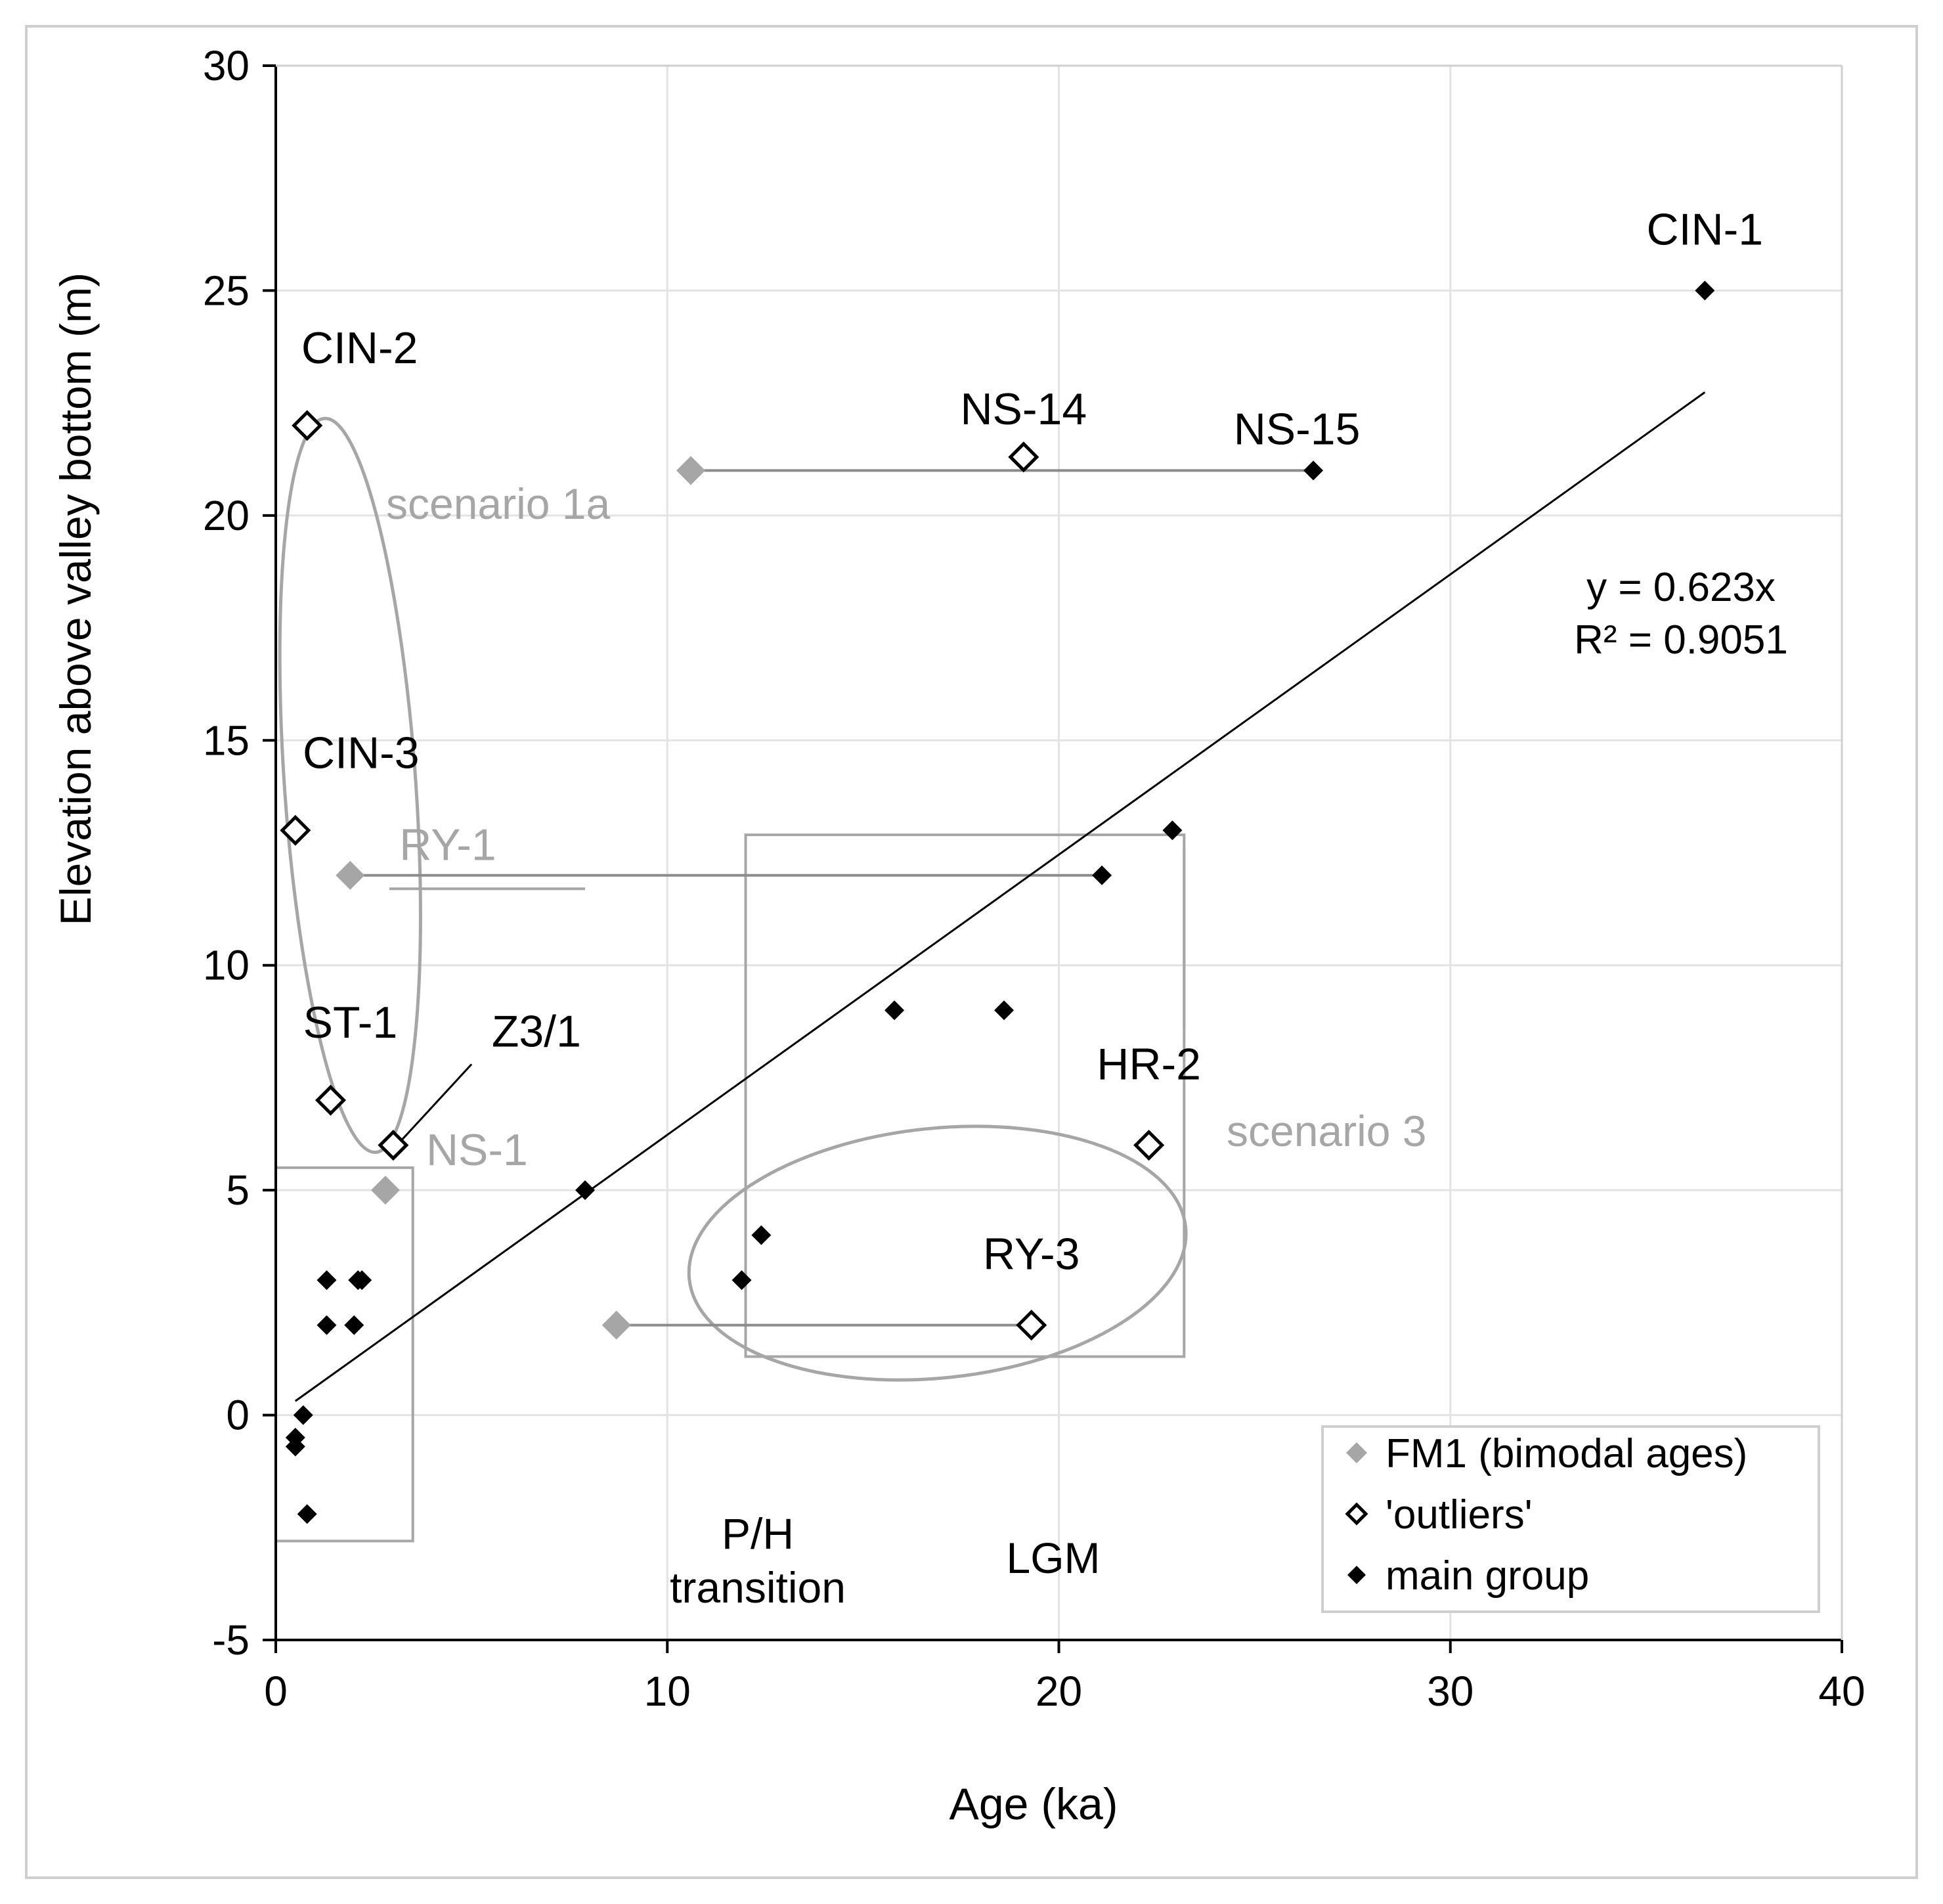  What do you see at coordinates (238, 1415) in the screenshot?
I see `y-tick-label: 0` at bounding box center [238, 1415].